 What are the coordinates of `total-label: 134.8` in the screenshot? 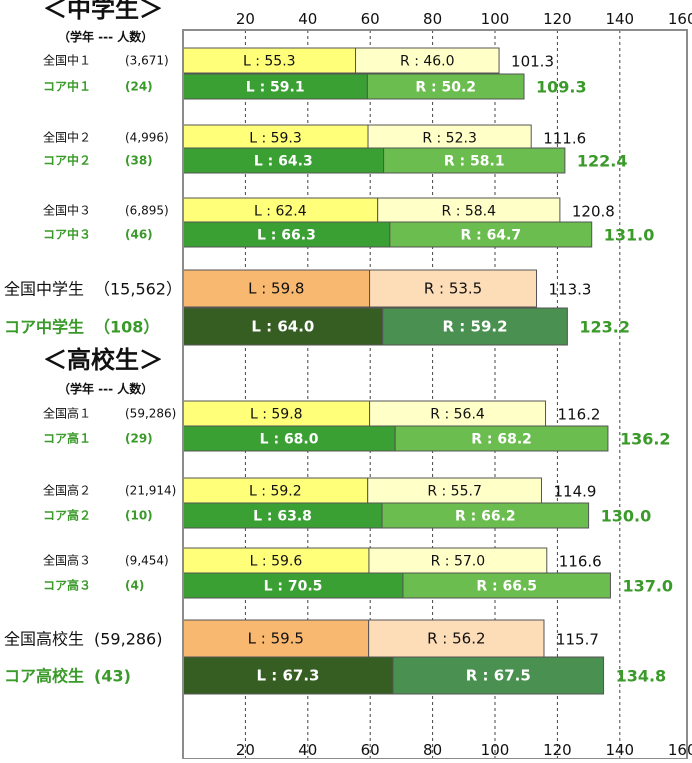 It's located at (641, 676).